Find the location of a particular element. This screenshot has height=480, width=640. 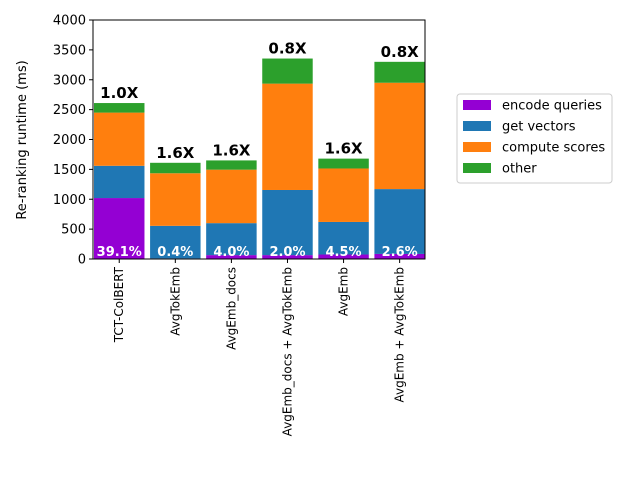

y-tick-label-8: 3500 is located at coordinates (69, 50).